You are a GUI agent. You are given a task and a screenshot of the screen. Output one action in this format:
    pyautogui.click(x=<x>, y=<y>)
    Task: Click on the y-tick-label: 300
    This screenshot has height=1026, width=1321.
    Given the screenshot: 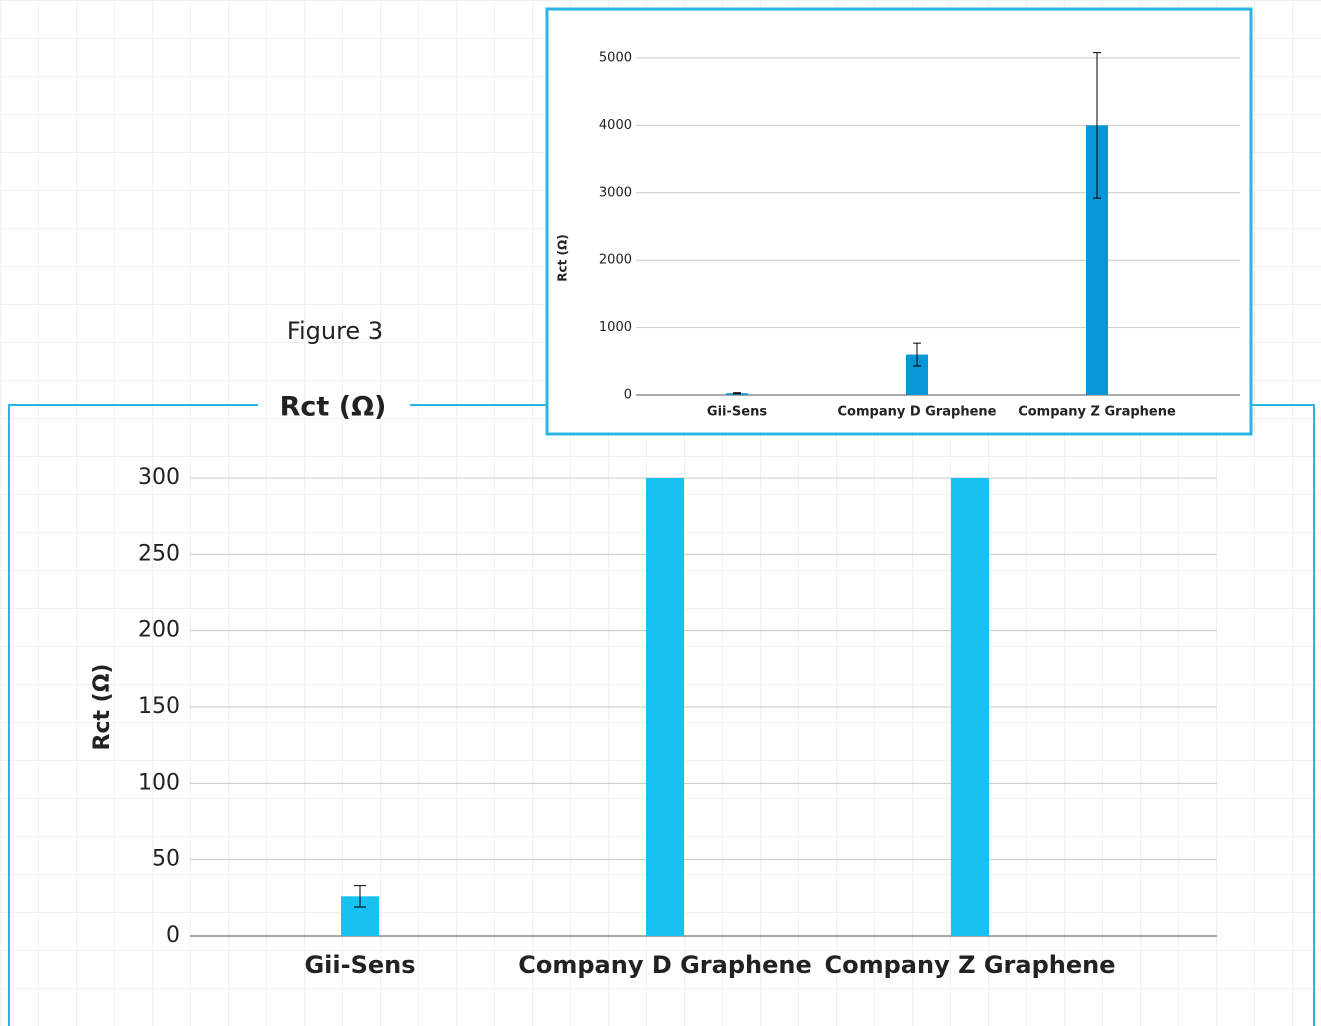 What is the action you would take?
    pyautogui.click(x=159, y=477)
    